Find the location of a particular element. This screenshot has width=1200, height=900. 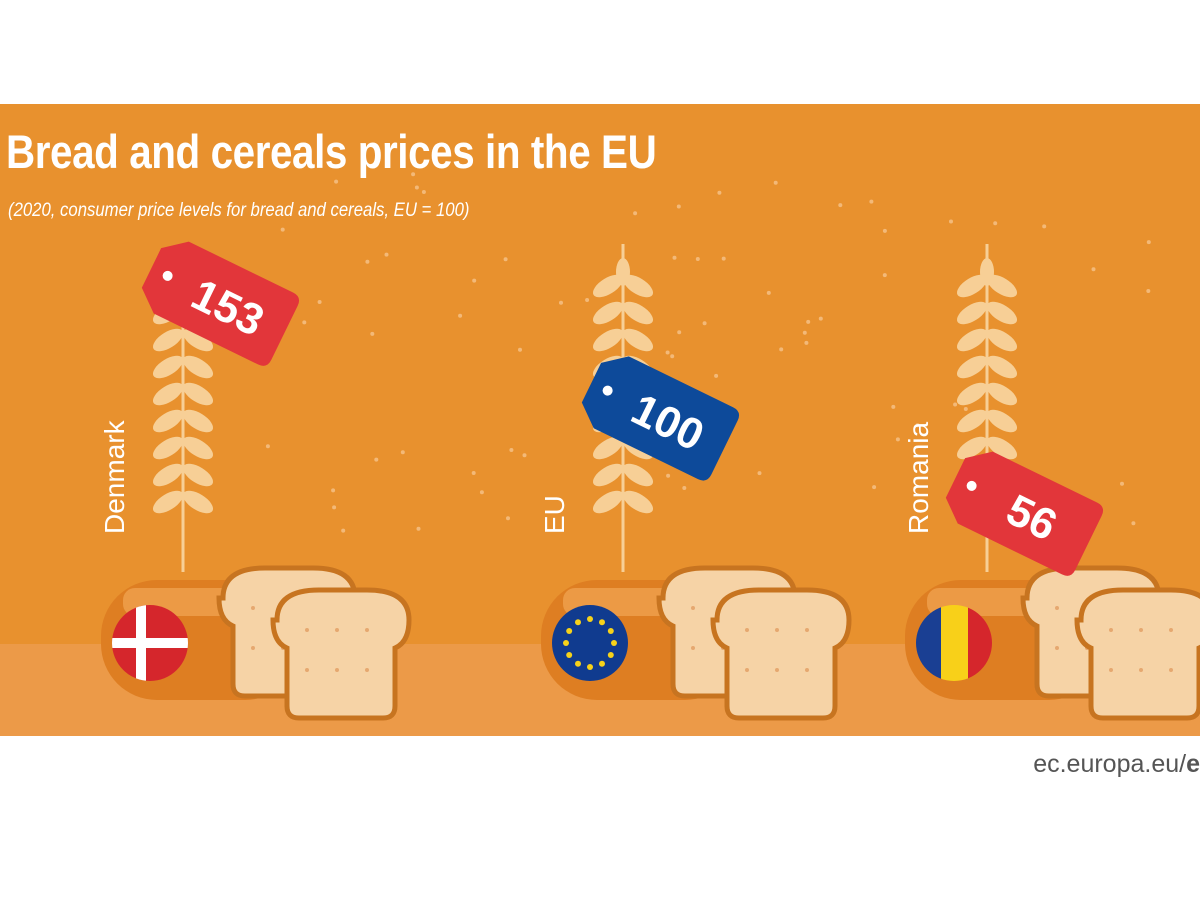

price-tag: 153 is located at coordinates (220, 303).